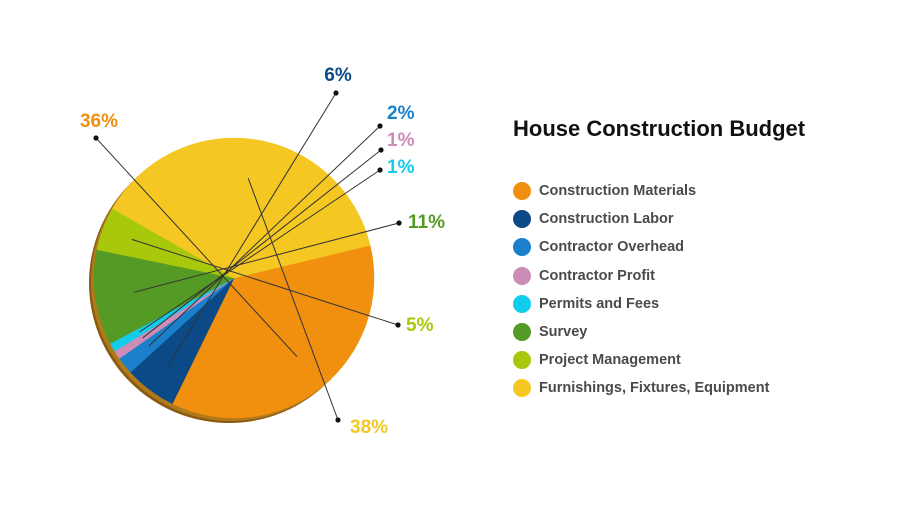  What do you see at coordinates (654, 388) in the screenshot?
I see `legend-label: Furnishings, Fixtures, Equipment` at bounding box center [654, 388].